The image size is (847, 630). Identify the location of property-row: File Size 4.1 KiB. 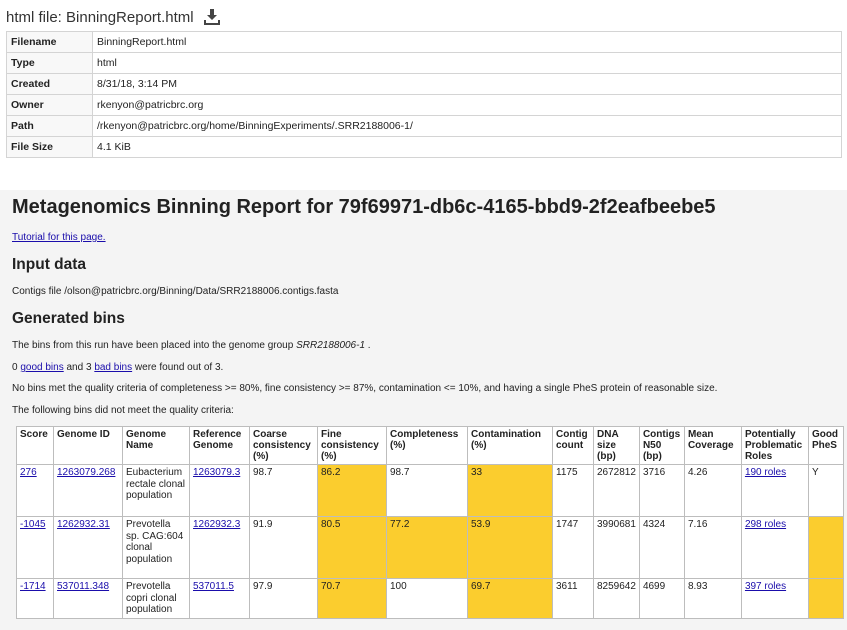
(424, 147).